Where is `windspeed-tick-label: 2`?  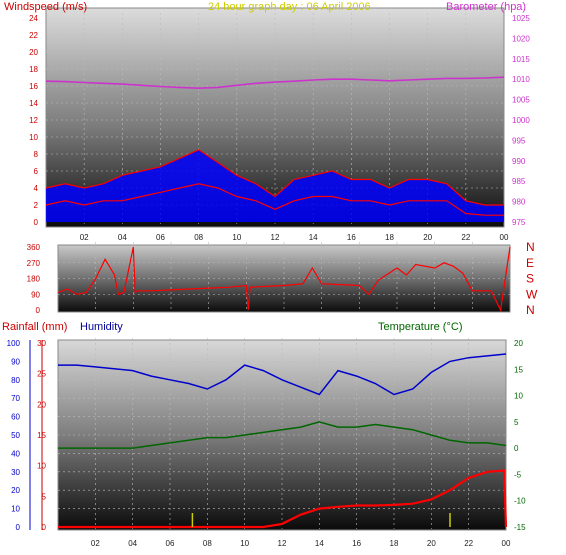
windspeed-tick-label: 2 is located at coordinates (36, 205).